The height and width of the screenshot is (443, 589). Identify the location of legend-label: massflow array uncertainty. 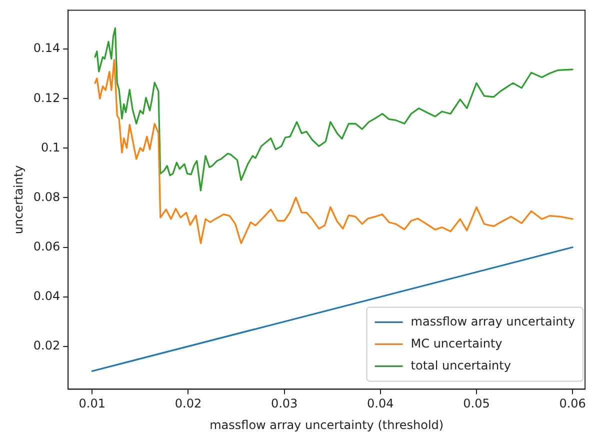
(493, 321).